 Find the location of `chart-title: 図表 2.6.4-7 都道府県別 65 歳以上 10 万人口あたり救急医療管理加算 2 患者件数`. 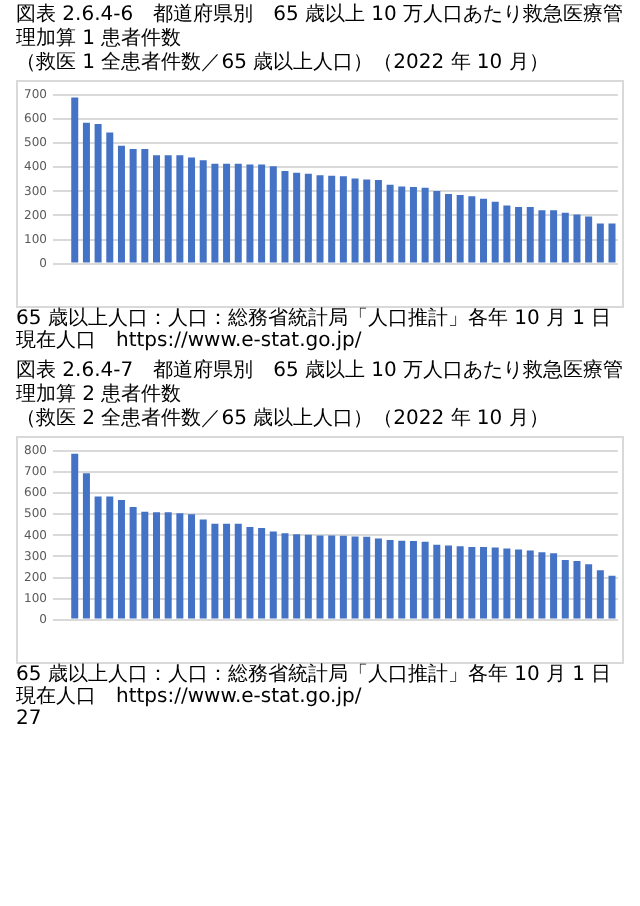

chart-title: 図表 2.6.4-7 都道府県別 65 歳以上 10 万人口あたり救急医療管理加算 2 患者件数 is located at coordinates (320, 383).